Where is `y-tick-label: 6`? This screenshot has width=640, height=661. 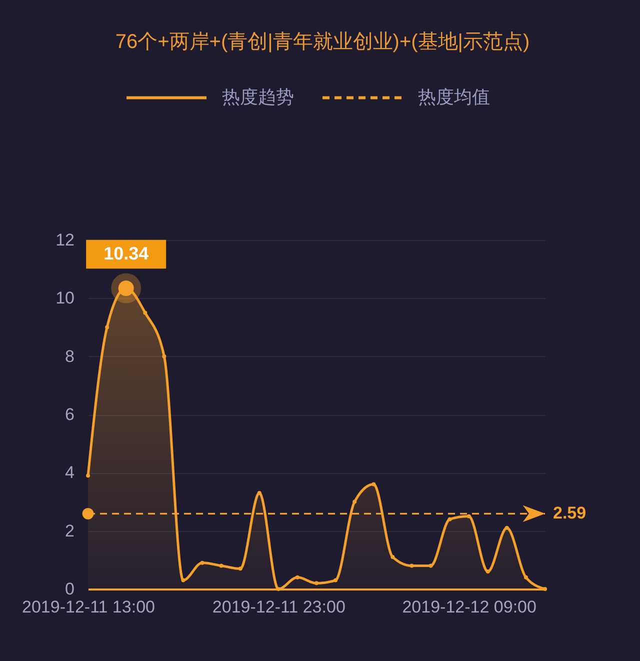 y-tick-label: 6 is located at coordinates (69, 414).